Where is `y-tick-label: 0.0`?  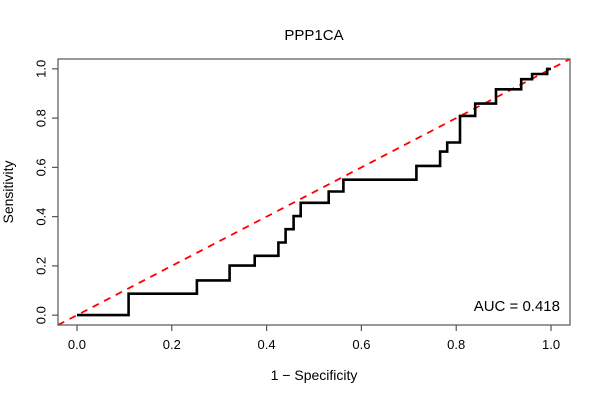 y-tick-label: 0.0 is located at coordinates (41, 315).